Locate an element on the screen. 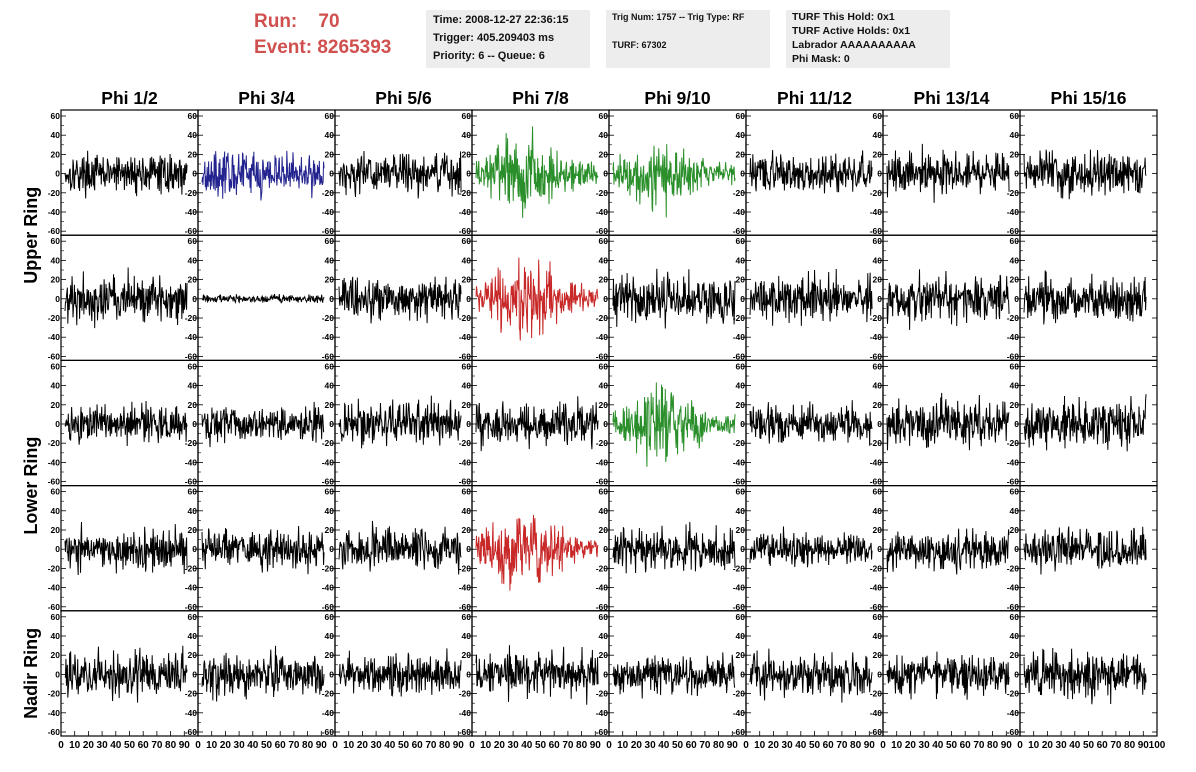 The image size is (1196, 772). column-header: Phi 13/14 is located at coordinates (952, 98).